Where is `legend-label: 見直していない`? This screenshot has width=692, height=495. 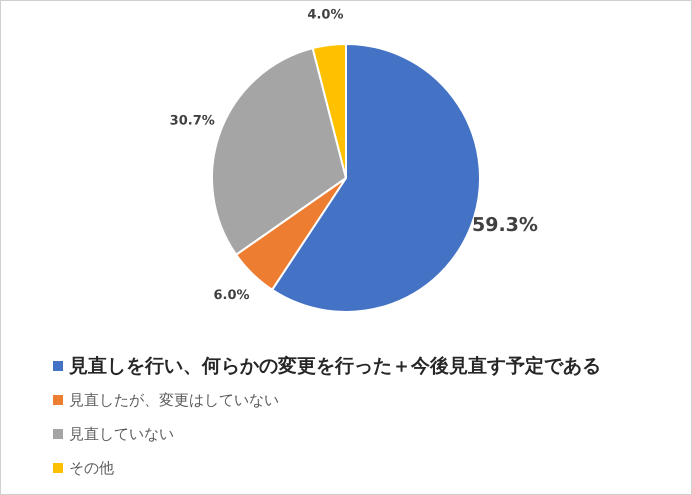
legend-label: 見直していない is located at coordinates (121, 434).